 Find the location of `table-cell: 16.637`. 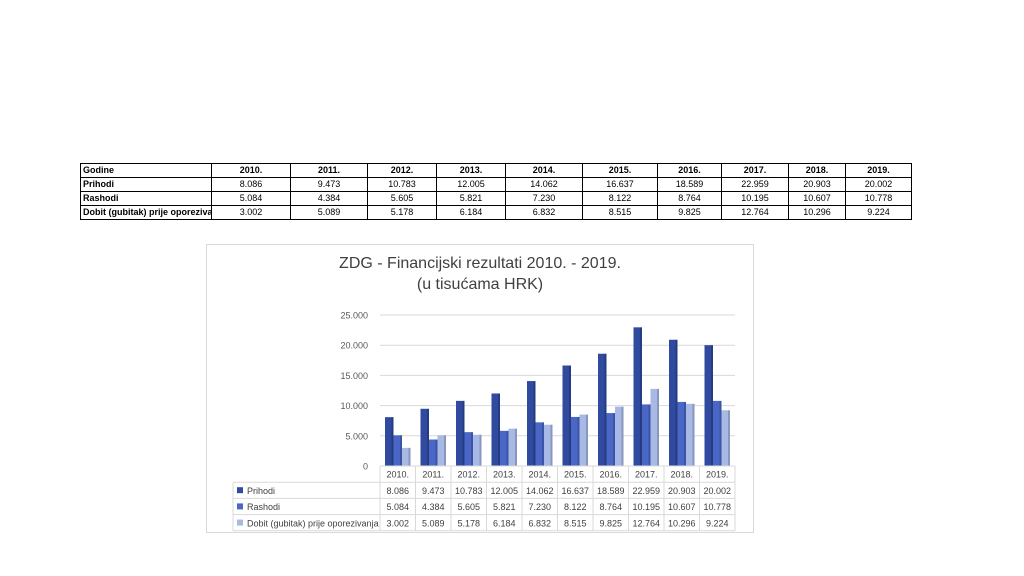

table-cell: 16.637 is located at coordinates (620, 184).